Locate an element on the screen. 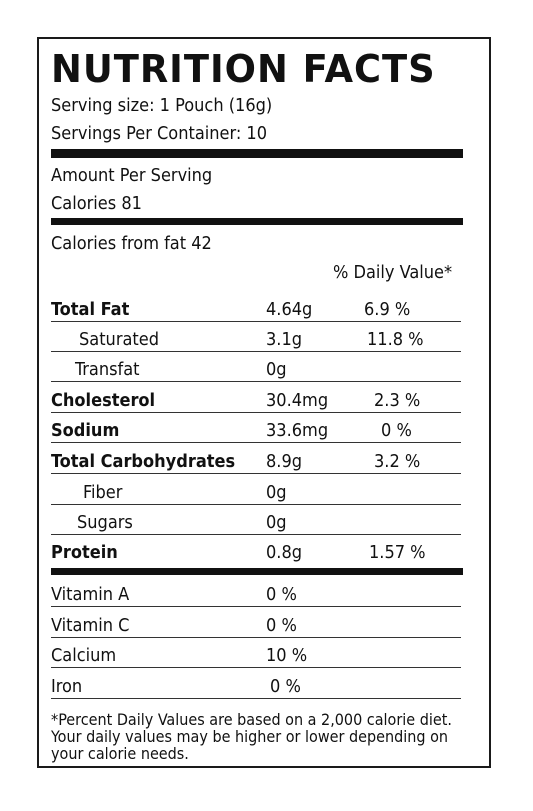 The height and width of the screenshot is (811, 533). thick-divider is located at coordinates (257, 153).